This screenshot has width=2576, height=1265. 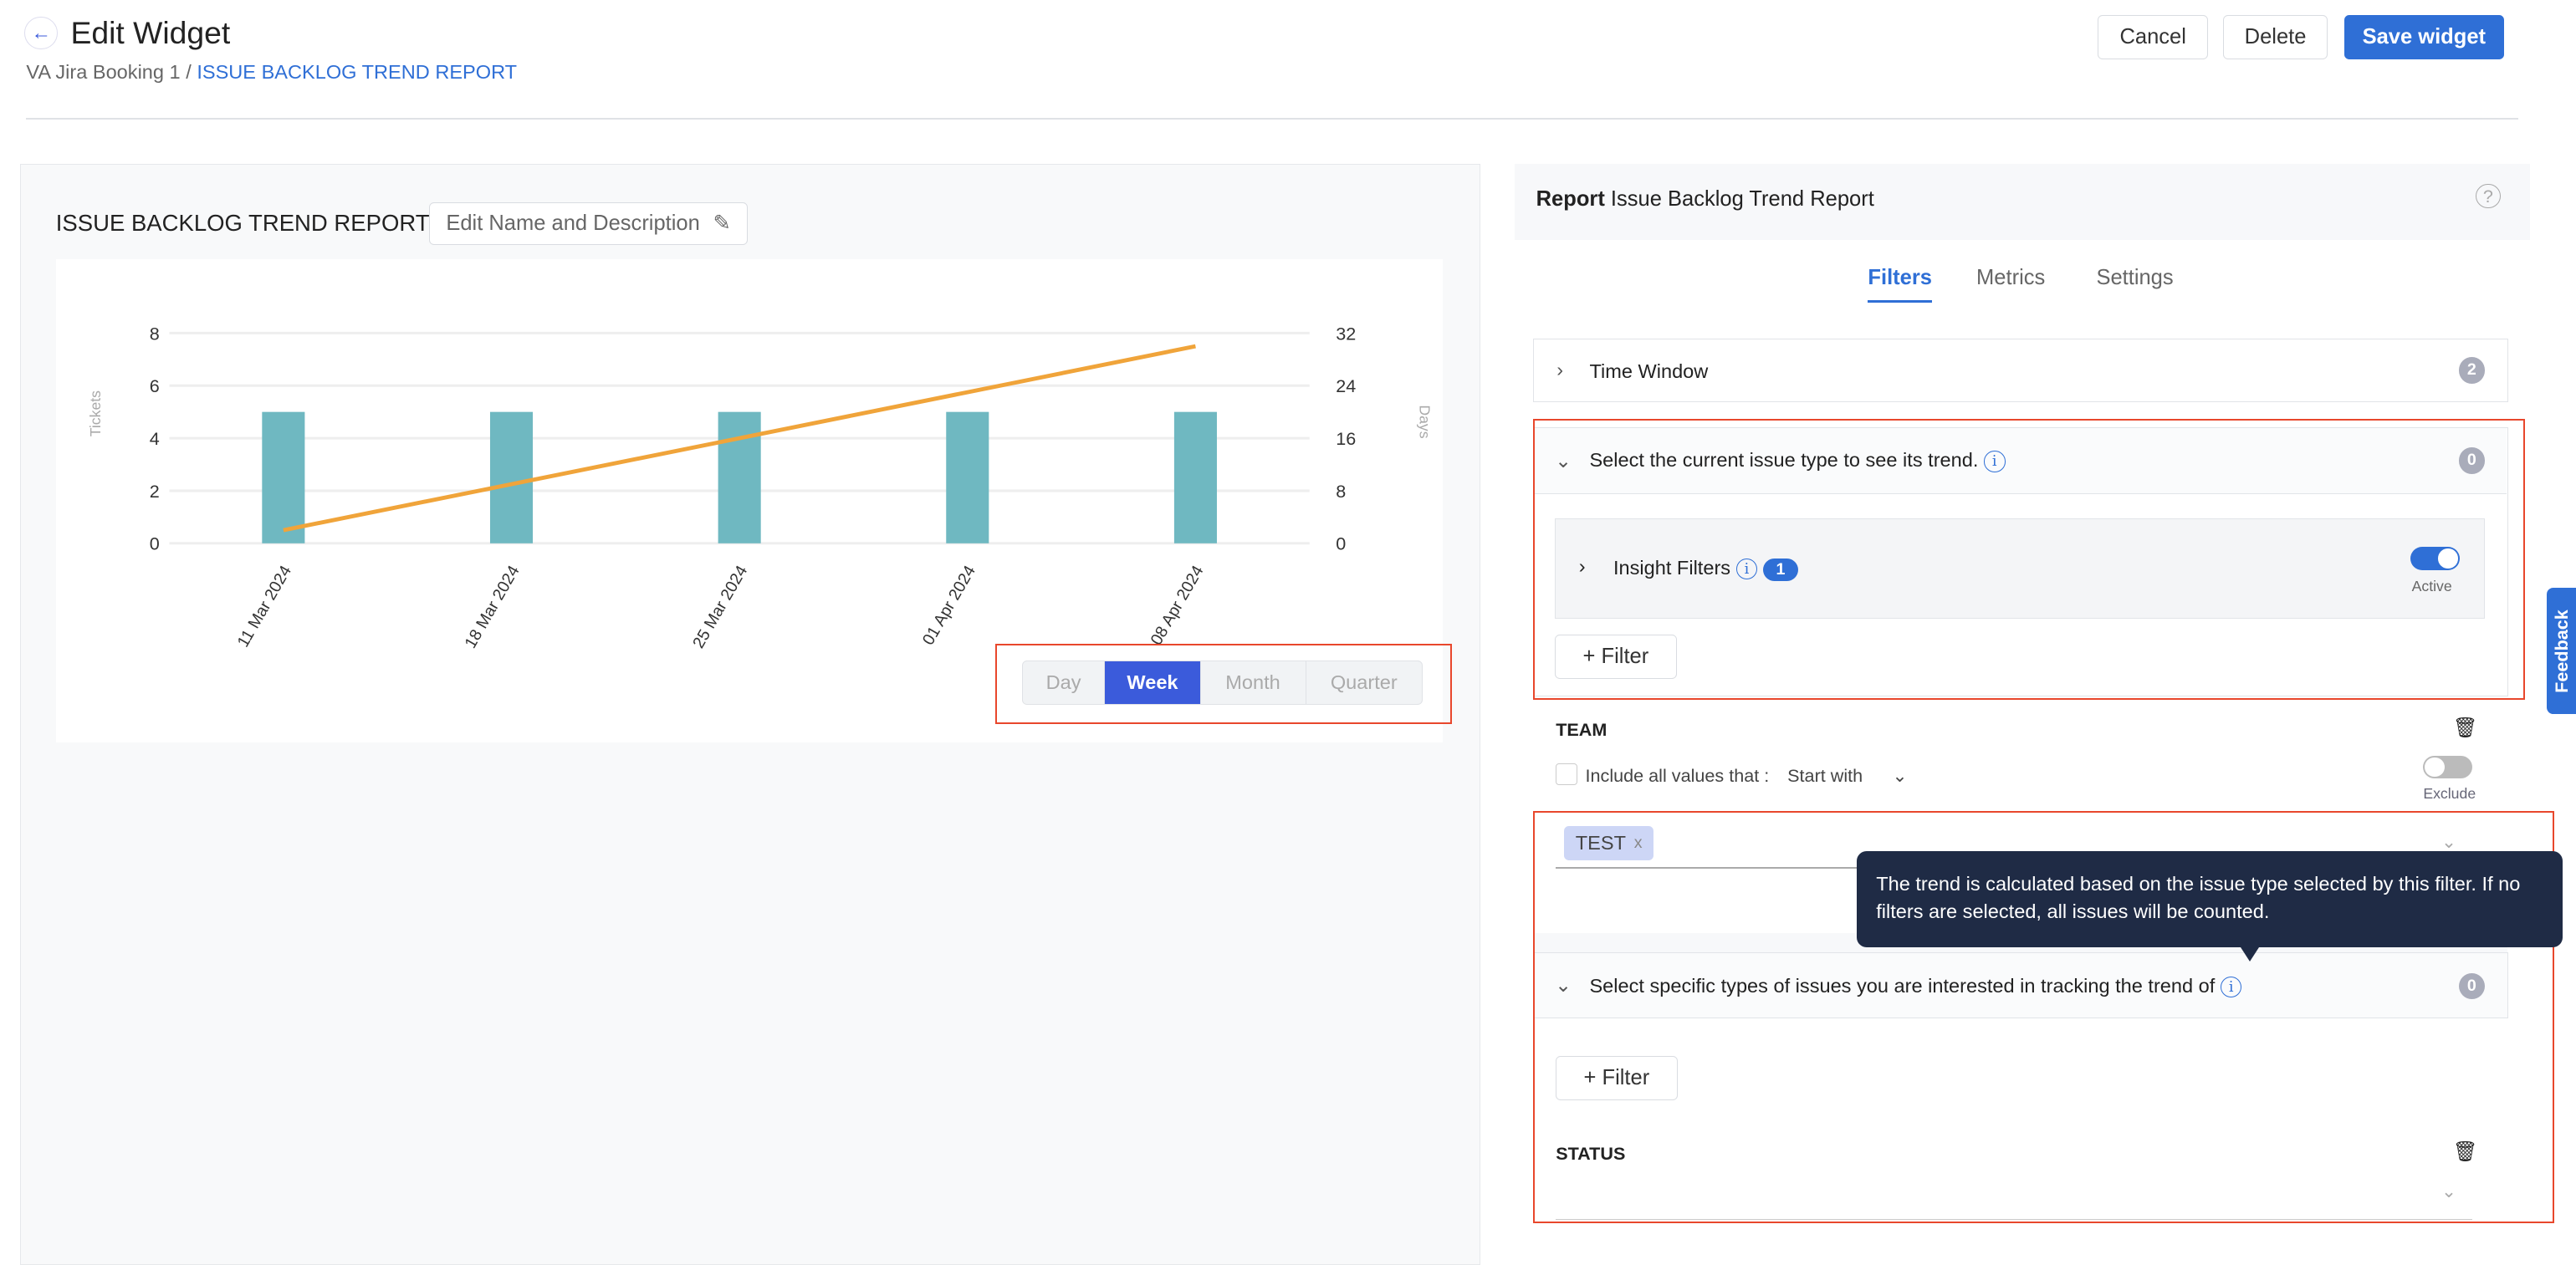 I want to click on exclude-toggle, so click(x=2448, y=767).